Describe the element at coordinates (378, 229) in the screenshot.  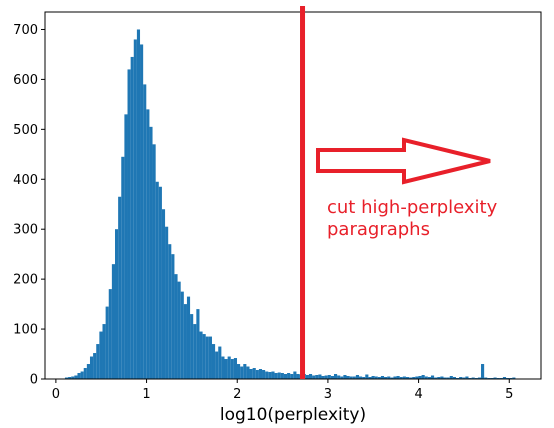
I see `annotation-line-2: paragraphs` at that location.